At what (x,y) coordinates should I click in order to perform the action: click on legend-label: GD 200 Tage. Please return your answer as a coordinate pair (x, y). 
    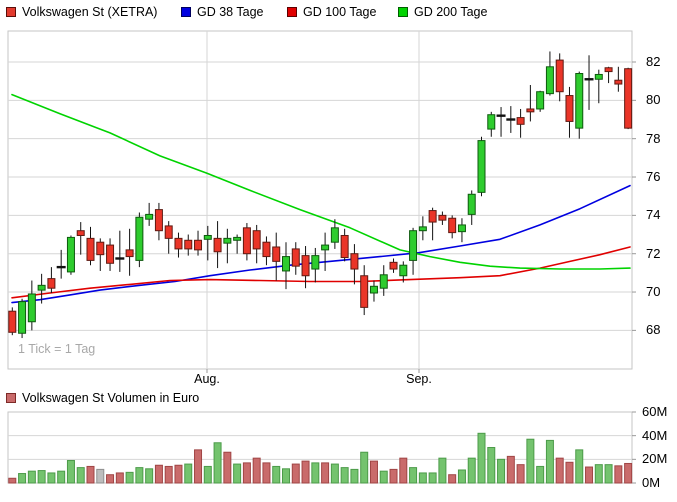
    Looking at the image, I should click on (451, 12).